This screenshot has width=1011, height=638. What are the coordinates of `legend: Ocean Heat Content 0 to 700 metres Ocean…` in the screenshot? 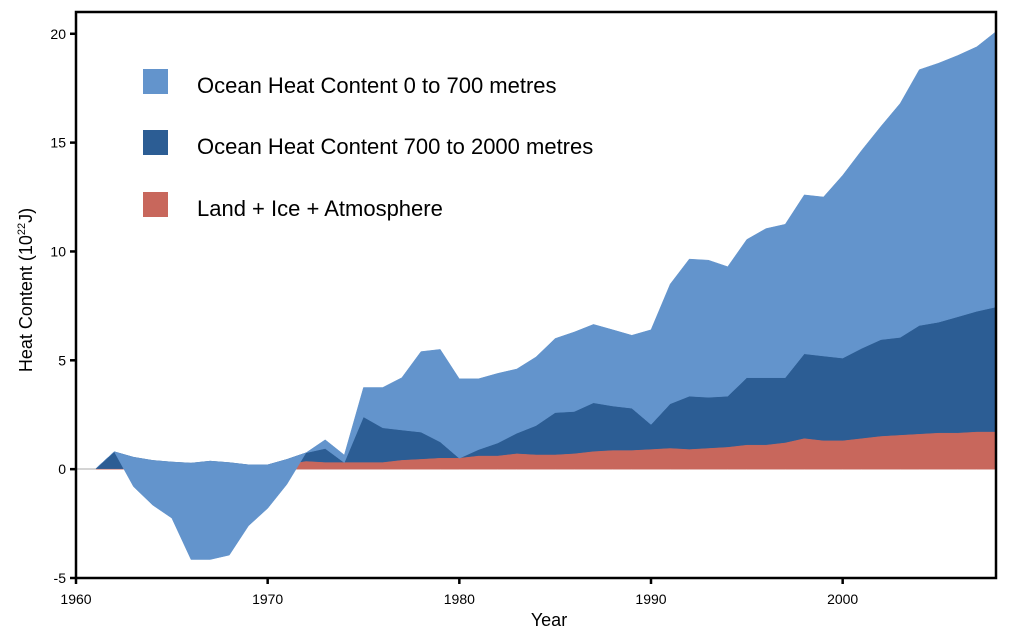 It's located at (368, 145).